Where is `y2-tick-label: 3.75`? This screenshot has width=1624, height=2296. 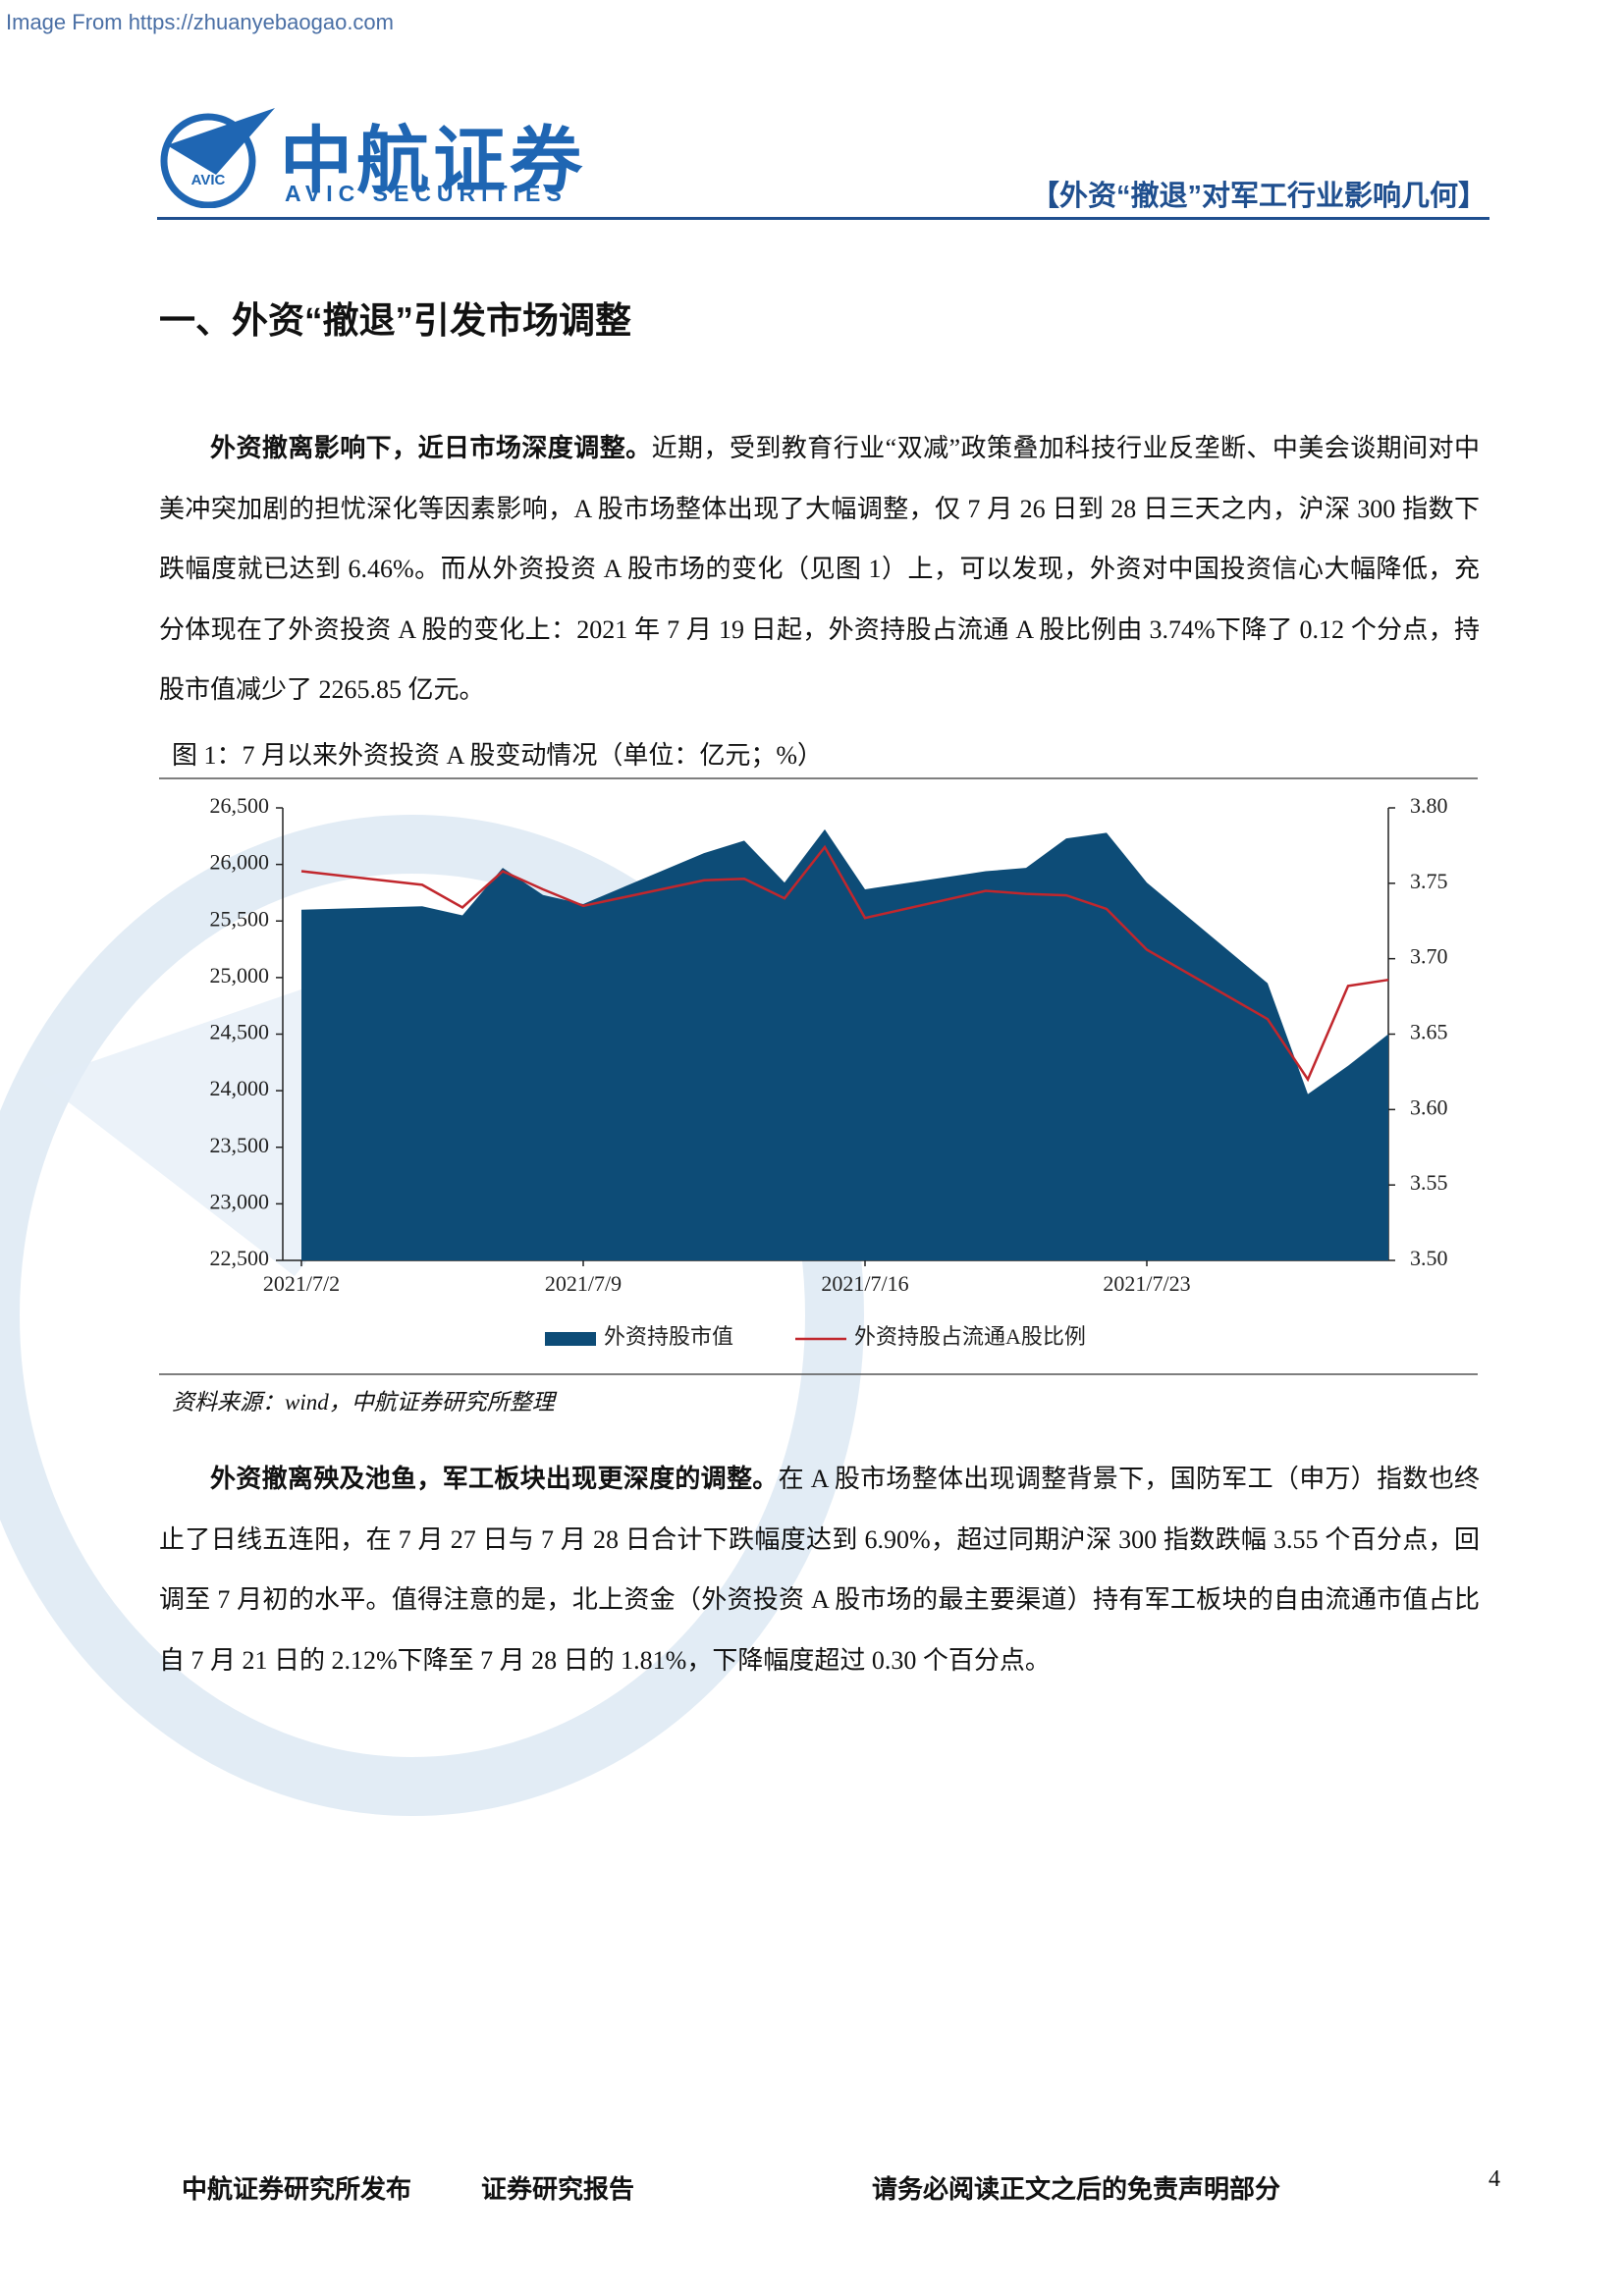 y2-tick-label: 3.75 is located at coordinates (1429, 881).